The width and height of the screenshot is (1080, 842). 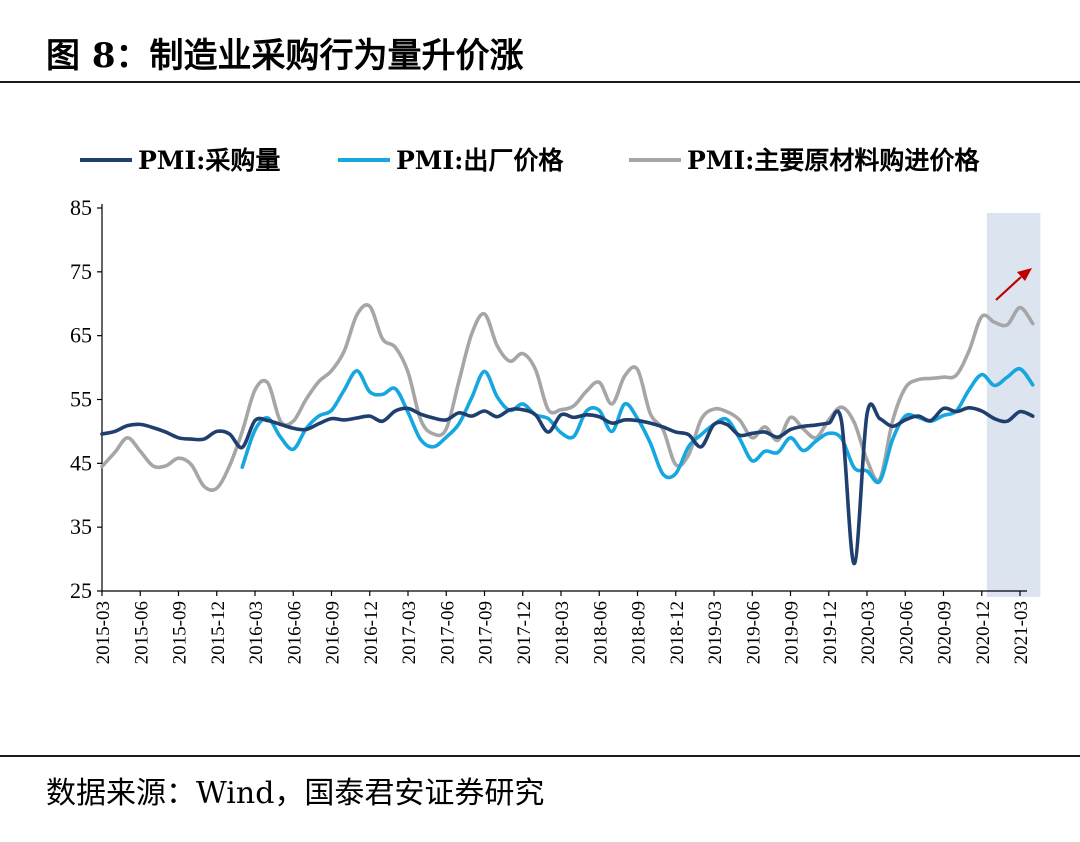 I want to click on y-tick-label: 75, so click(x=81, y=271).